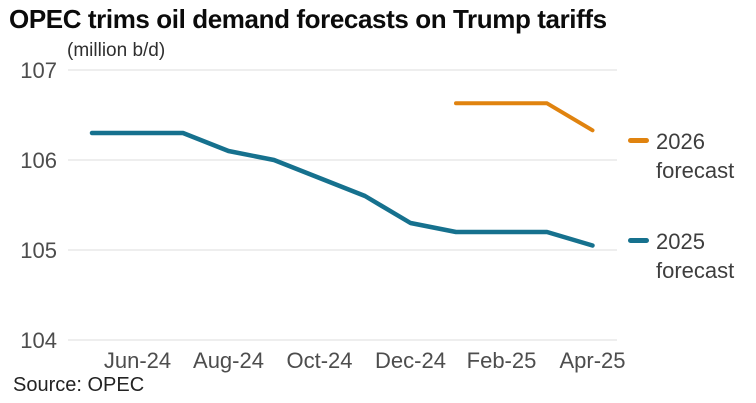 This screenshot has width=756, height=403. Describe the element at coordinates (695, 156) in the screenshot. I see `legend-label-2026: 2026 forecast` at that location.